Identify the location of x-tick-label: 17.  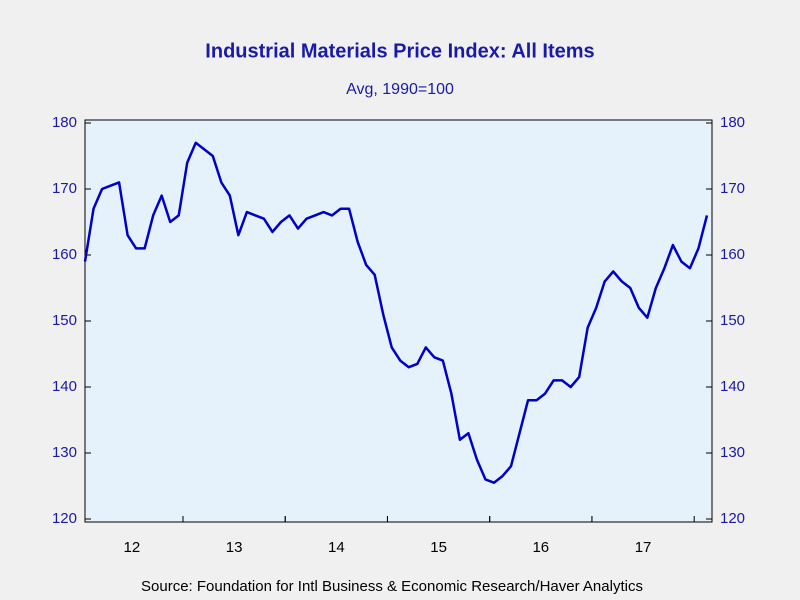
(643, 547).